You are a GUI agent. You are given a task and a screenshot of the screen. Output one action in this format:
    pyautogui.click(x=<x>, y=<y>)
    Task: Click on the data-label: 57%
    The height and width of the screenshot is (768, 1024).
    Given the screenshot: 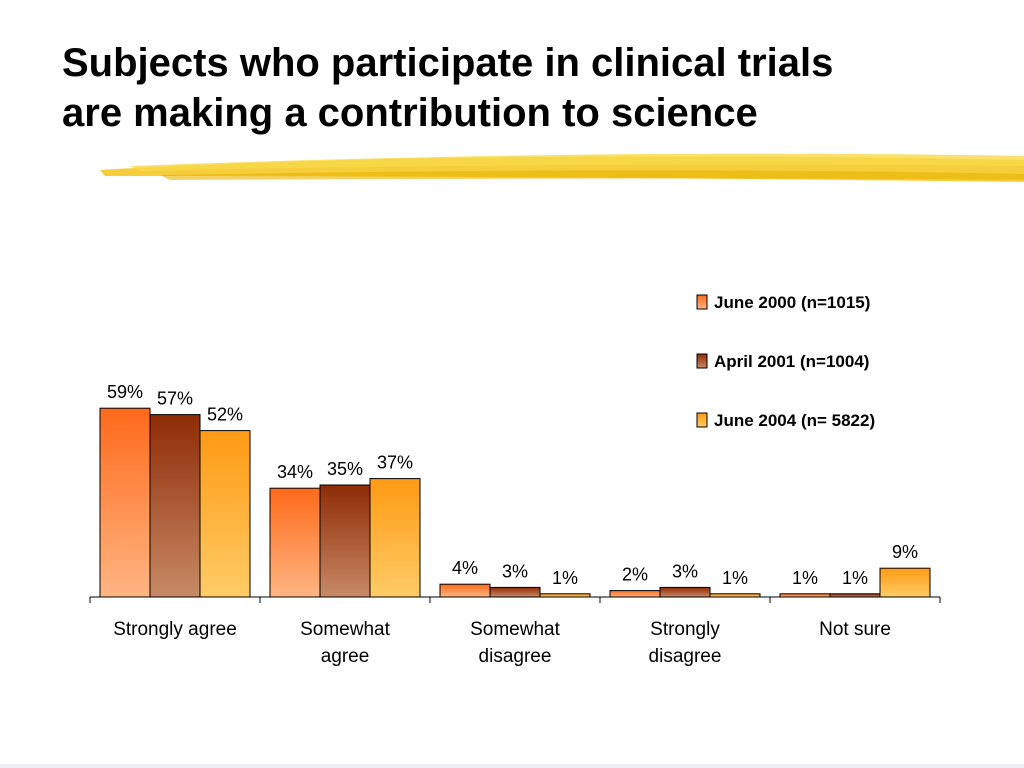 What is the action you would take?
    pyautogui.click(x=175, y=399)
    